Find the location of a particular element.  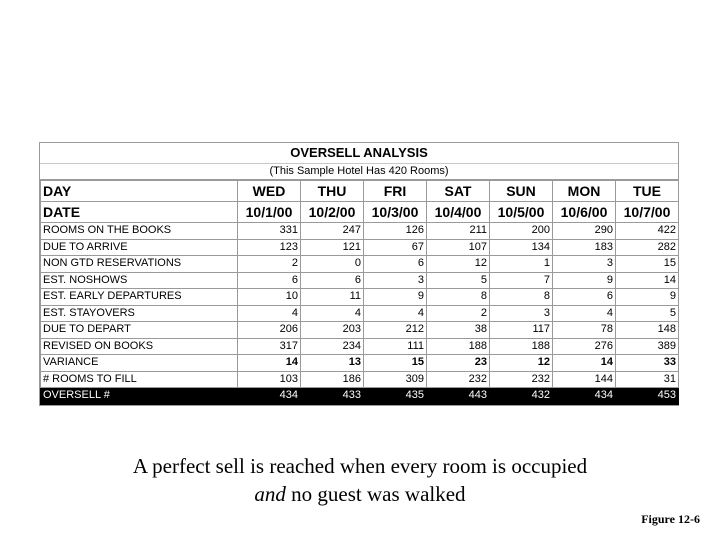

row-value: 144 is located at coordinates (584, 379).